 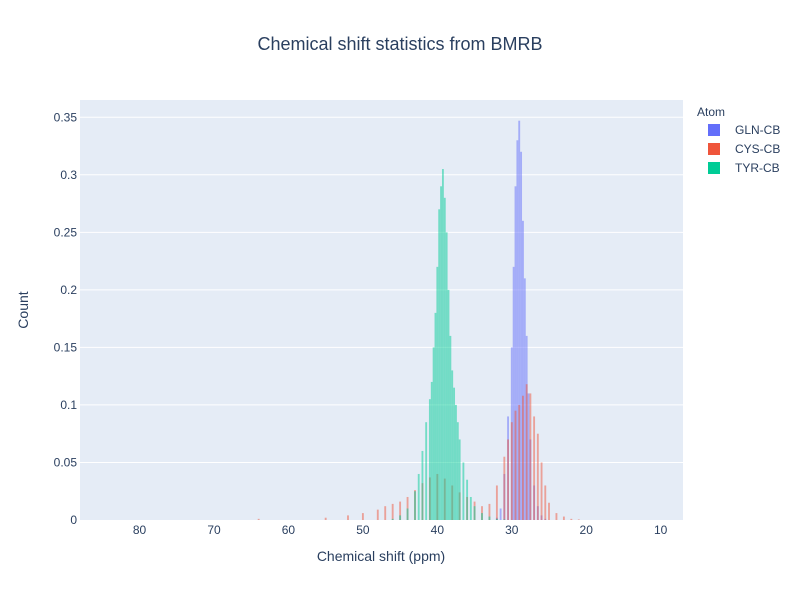 What do you see at coordinates (68, 175) in the screenshot?
I see `y-tick-label: 0.3` at bounding box center [68, 175].